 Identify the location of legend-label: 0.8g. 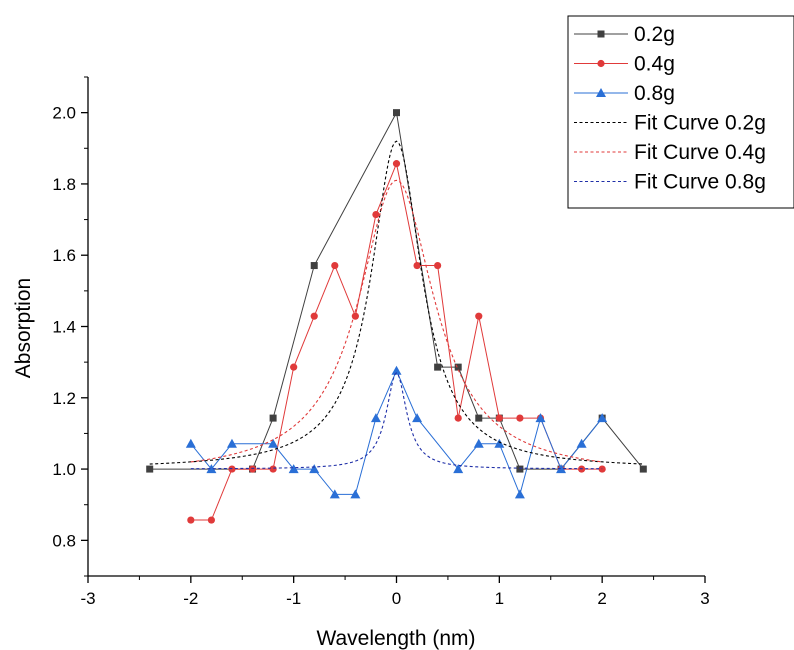
(654, 93).